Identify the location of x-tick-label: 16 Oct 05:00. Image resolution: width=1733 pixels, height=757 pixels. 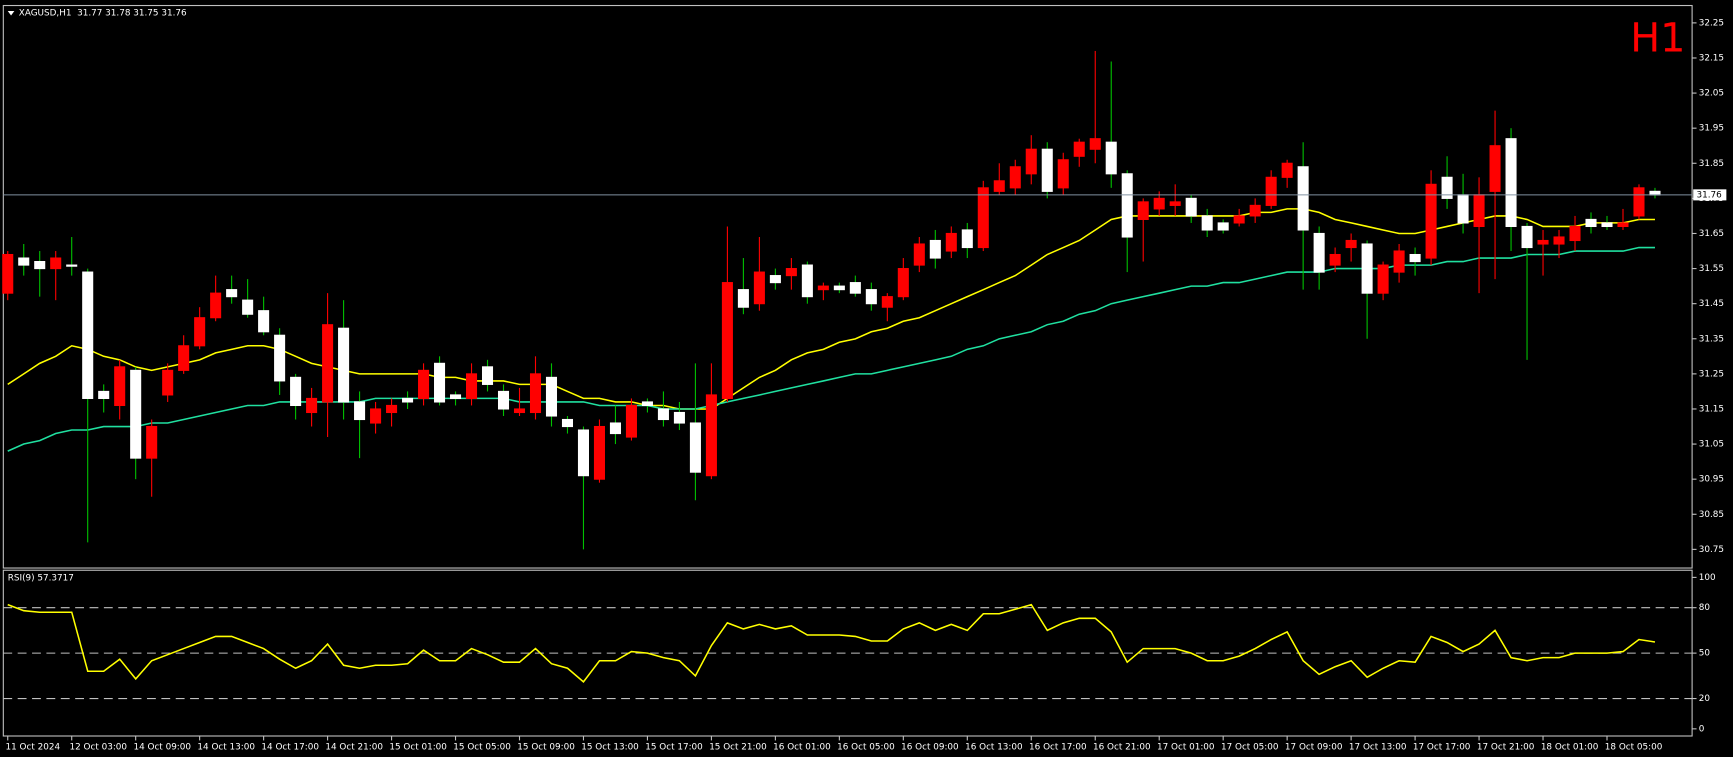
(866, 748).